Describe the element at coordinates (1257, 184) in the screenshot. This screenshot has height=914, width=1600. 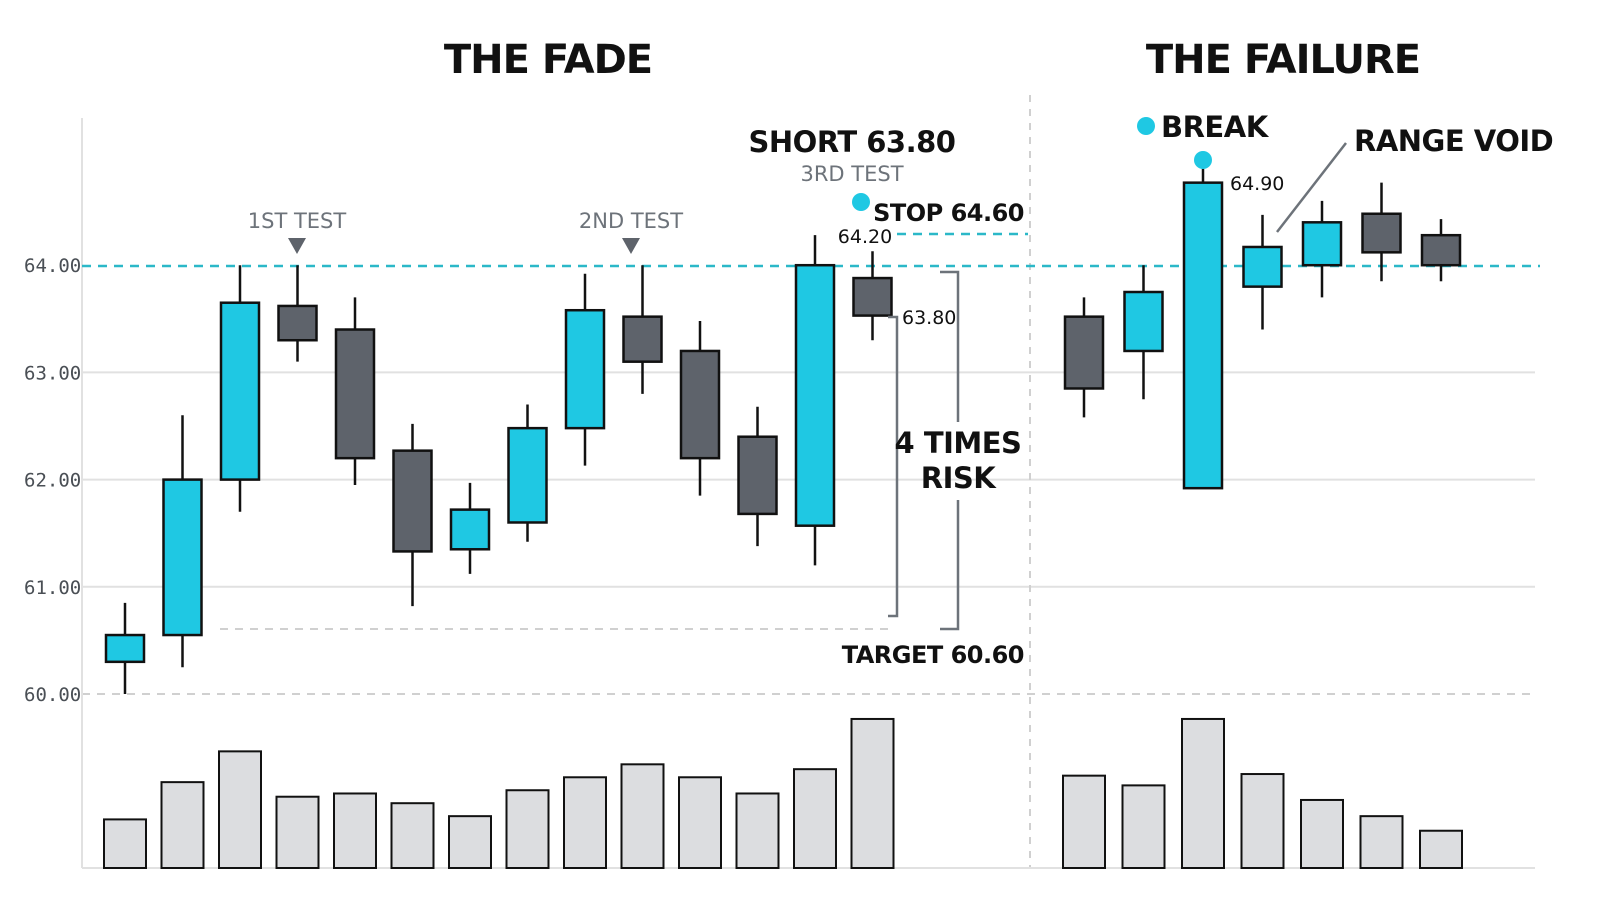
I see `break-high-label: 64.90` at that location.